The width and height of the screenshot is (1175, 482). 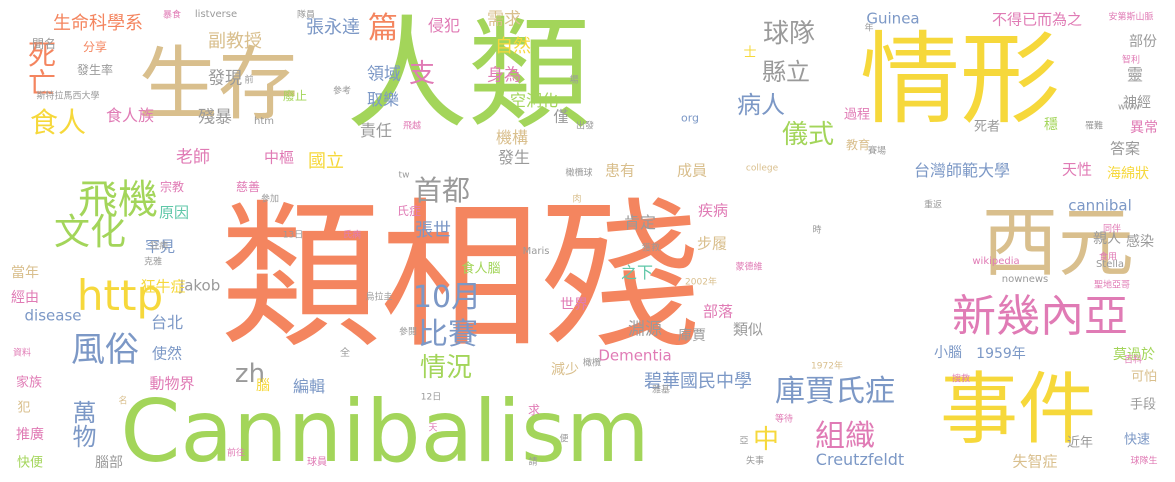 What do you see at coordinates (1025, 279) in the screenshot?
I see `word-117: nownews` at bounding box center [1025, 279].